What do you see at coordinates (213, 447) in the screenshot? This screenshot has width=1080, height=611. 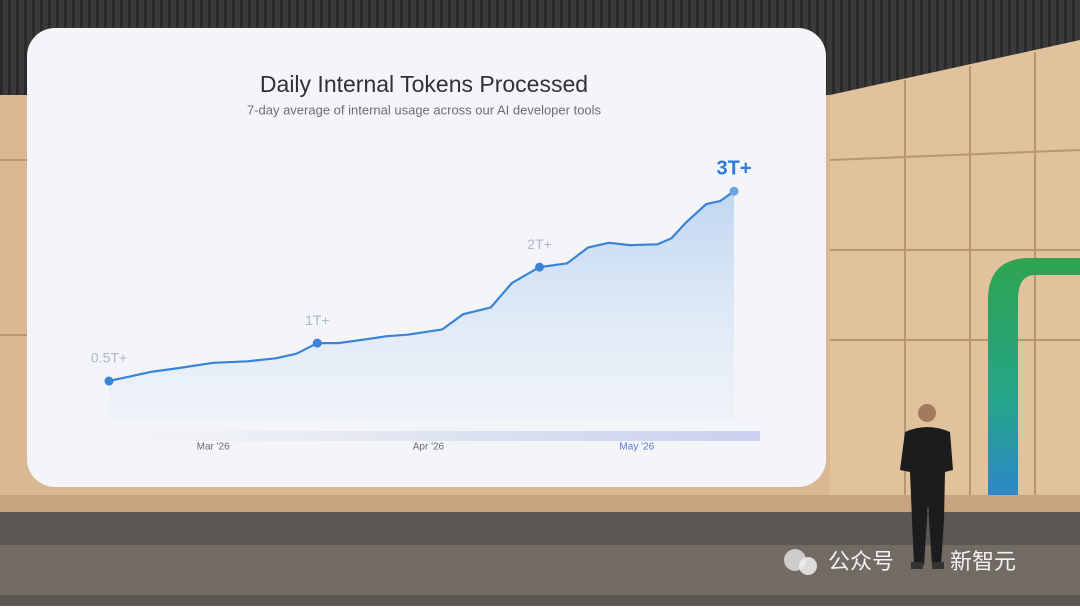 I see `x-tick-label: Mar '26` at bounding box center [213, 447].